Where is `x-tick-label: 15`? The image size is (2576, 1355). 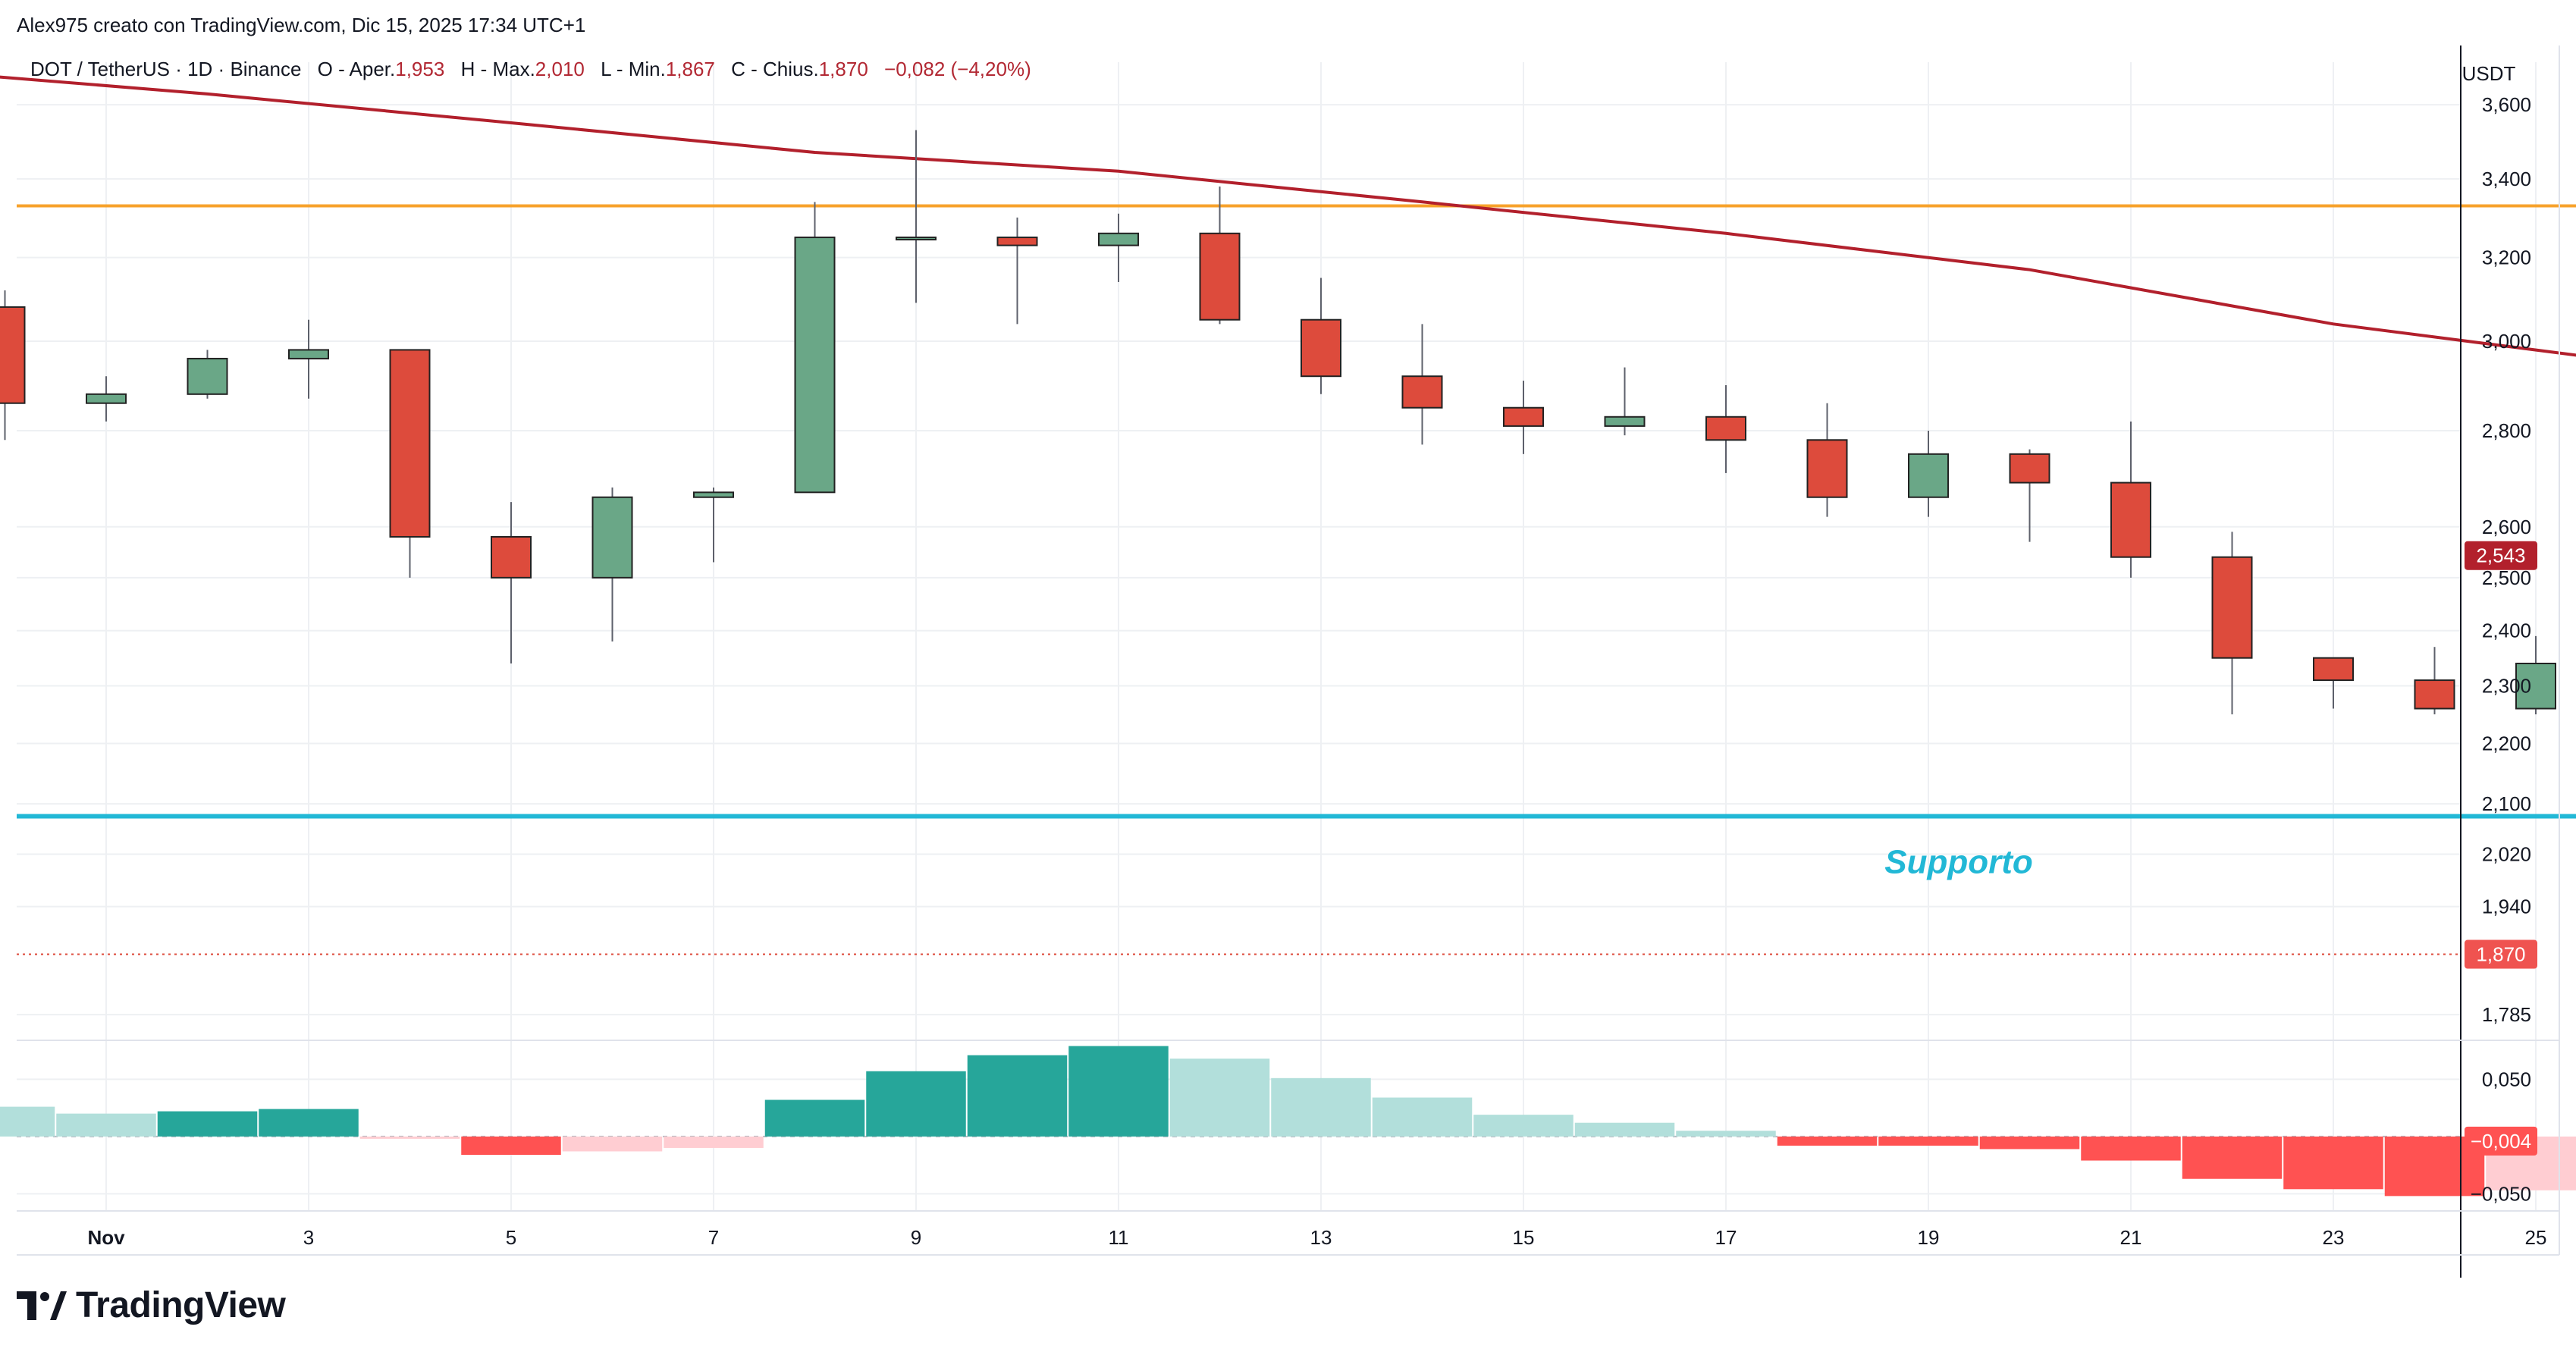
x-tick-label: 15 is located at coordinates (1524, 1237).